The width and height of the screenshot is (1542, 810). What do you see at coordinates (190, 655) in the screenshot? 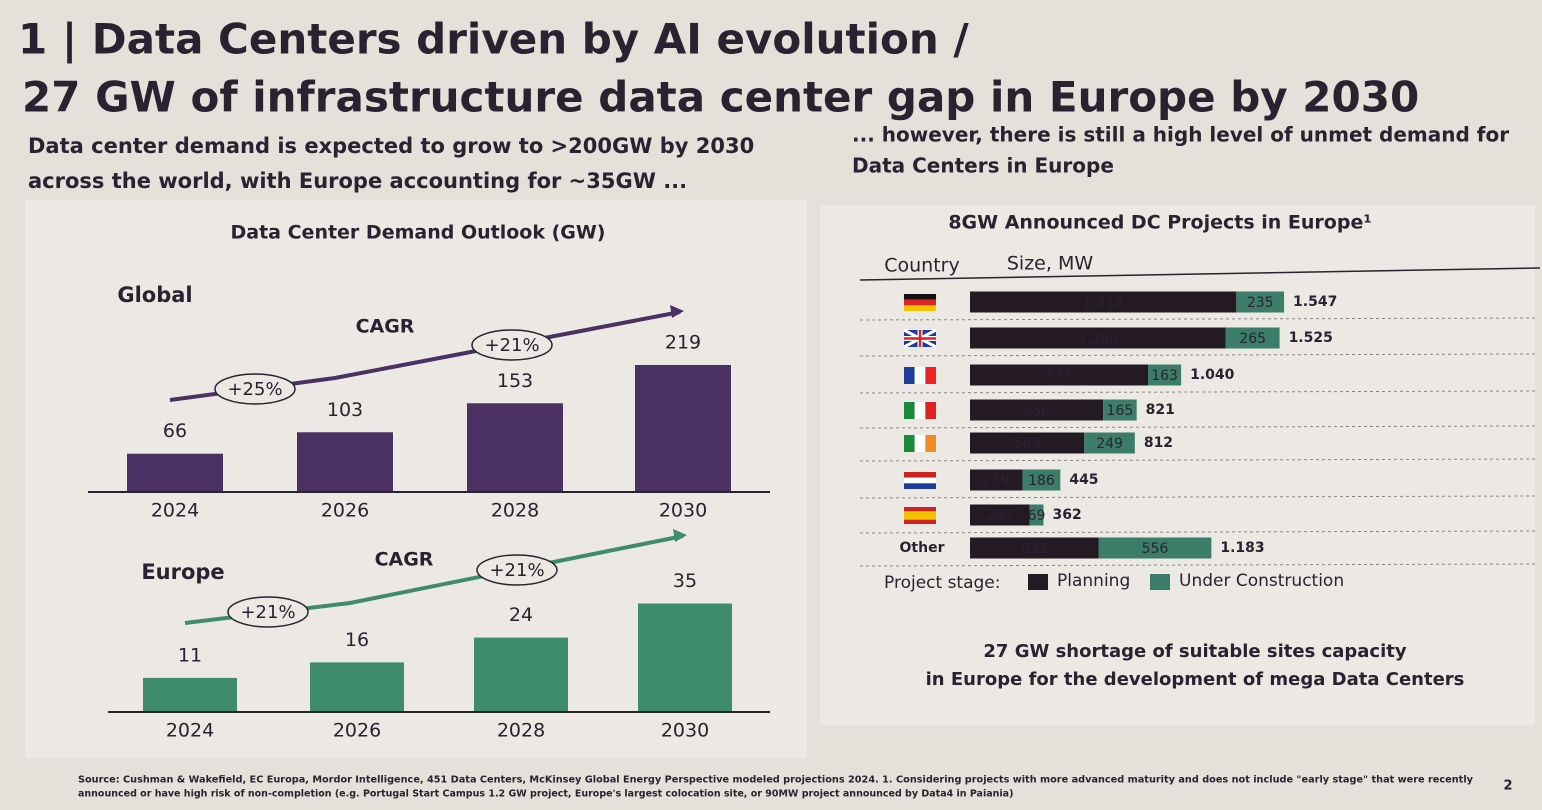
I see `value-label: 11` at bounding box center [190, 655].